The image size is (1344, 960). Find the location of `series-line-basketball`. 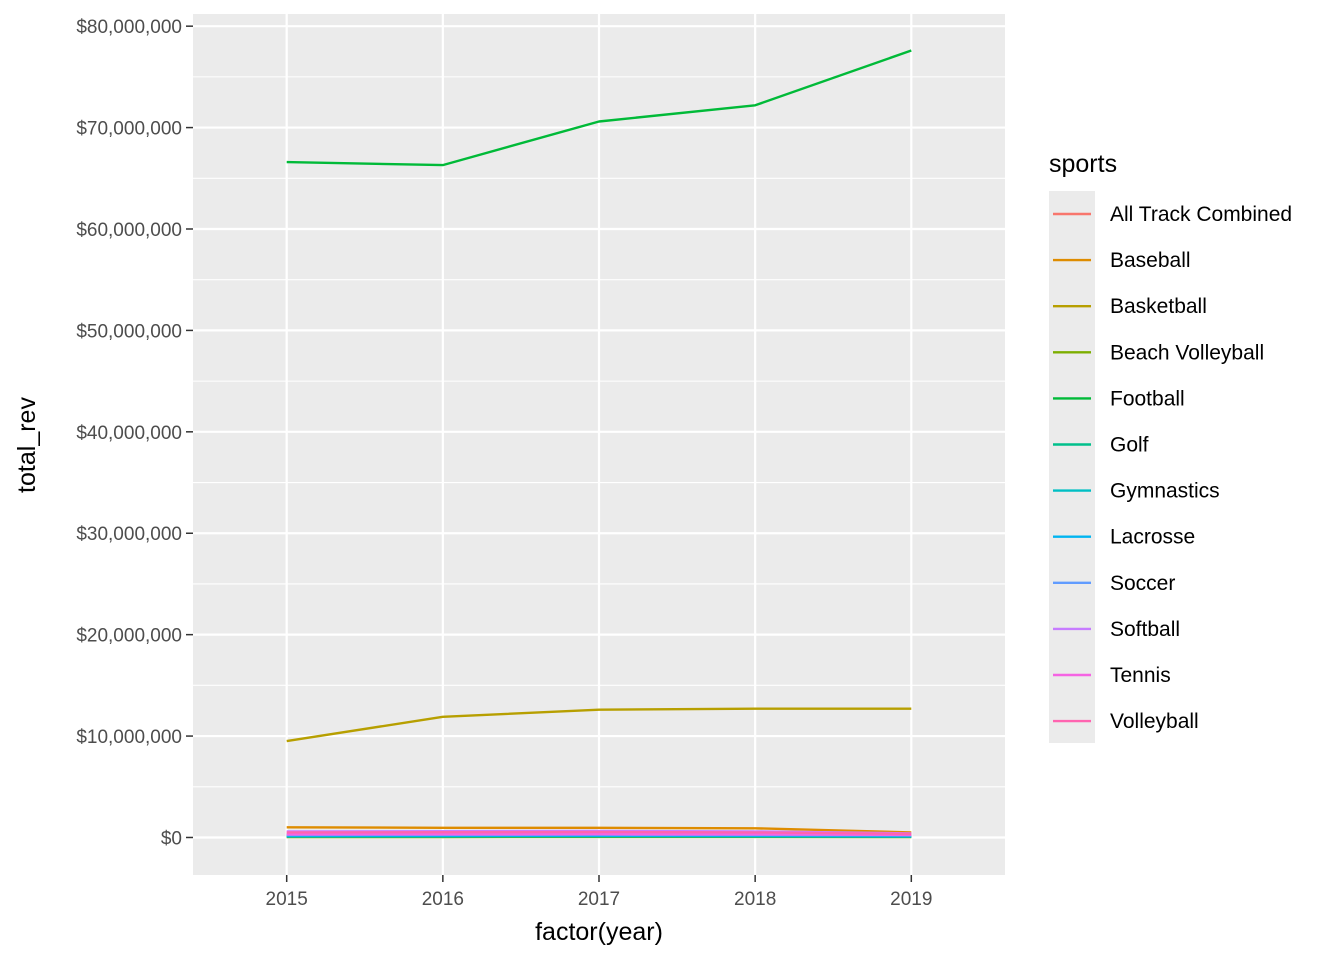

series-line-basketball is located at coordinates (599, 725).